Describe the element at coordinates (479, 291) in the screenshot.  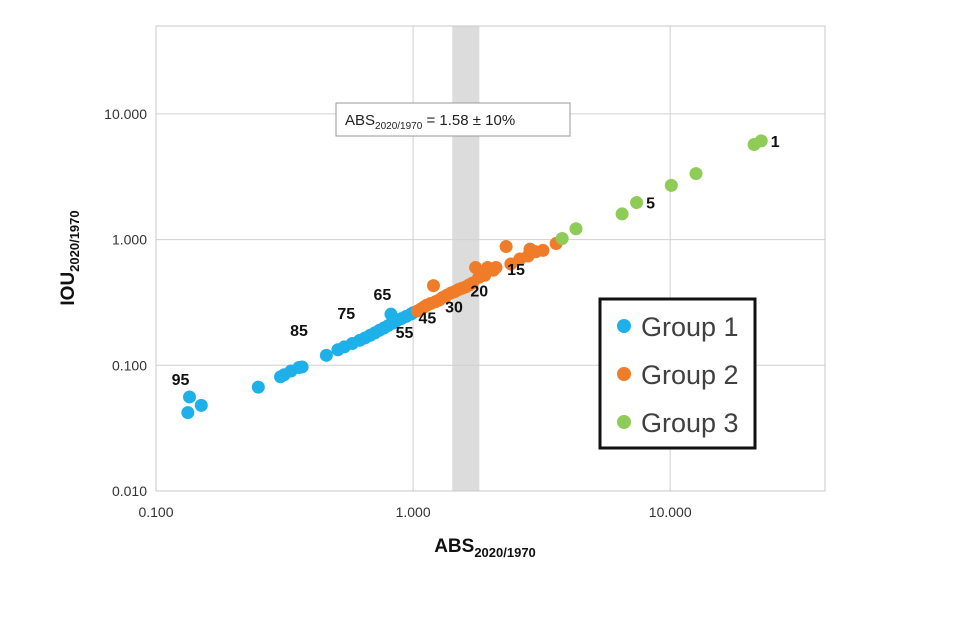
I see `point-label: 20` at that location.